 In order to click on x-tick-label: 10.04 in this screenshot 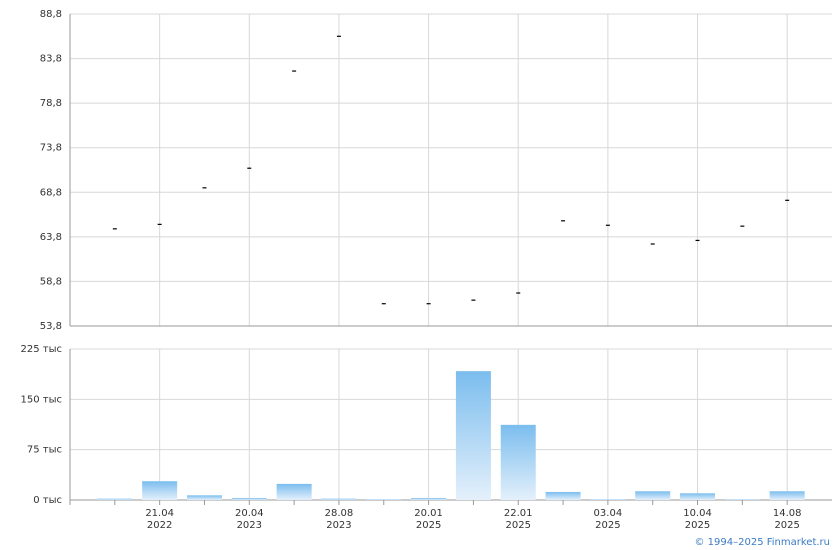, I will do `click(697, 513)`.